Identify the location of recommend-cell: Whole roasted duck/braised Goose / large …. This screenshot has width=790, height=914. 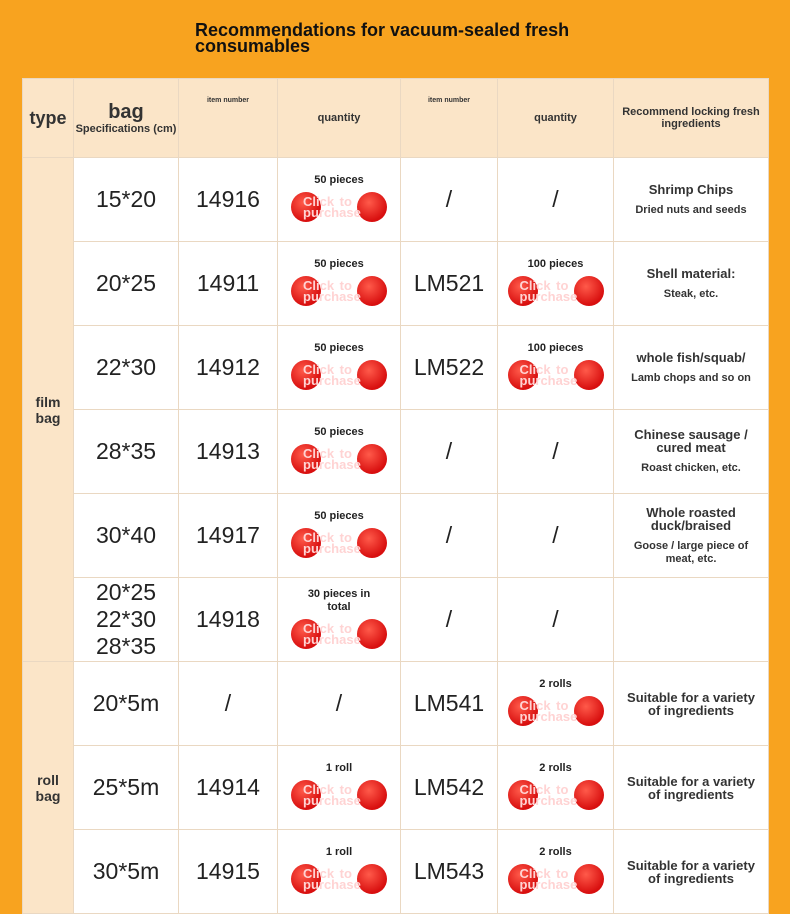
(691, 535).